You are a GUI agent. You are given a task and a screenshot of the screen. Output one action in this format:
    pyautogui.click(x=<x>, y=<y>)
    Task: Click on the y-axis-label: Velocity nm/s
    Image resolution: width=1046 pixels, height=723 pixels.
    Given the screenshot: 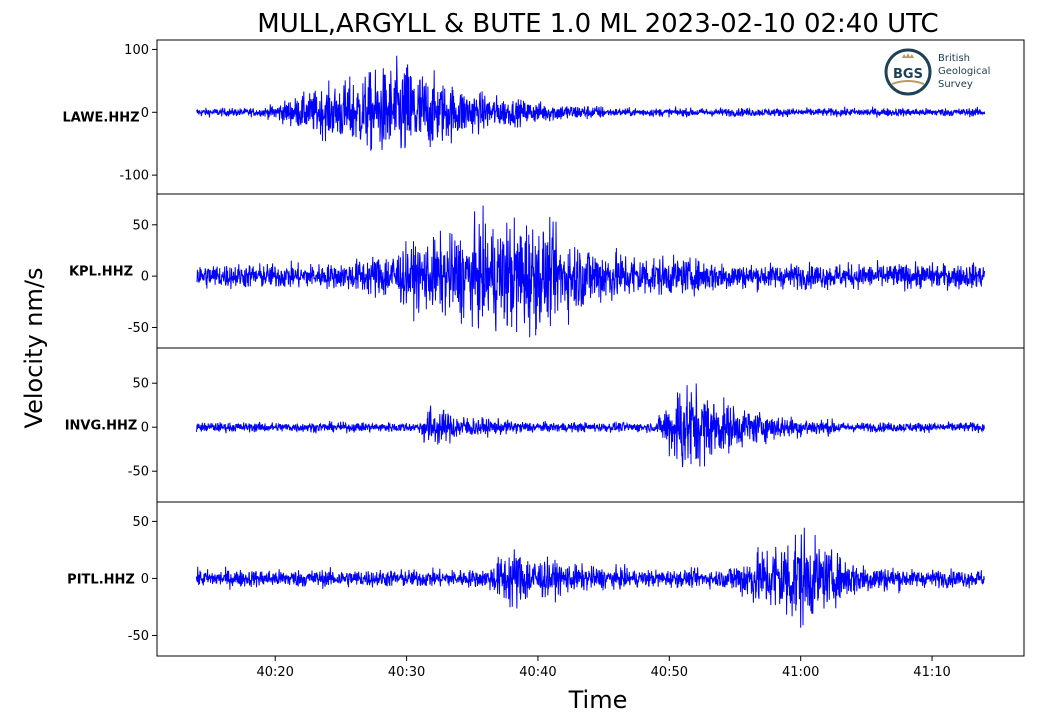 What is the action you would take?
    pyautogui.click(x=34, y=348)
    